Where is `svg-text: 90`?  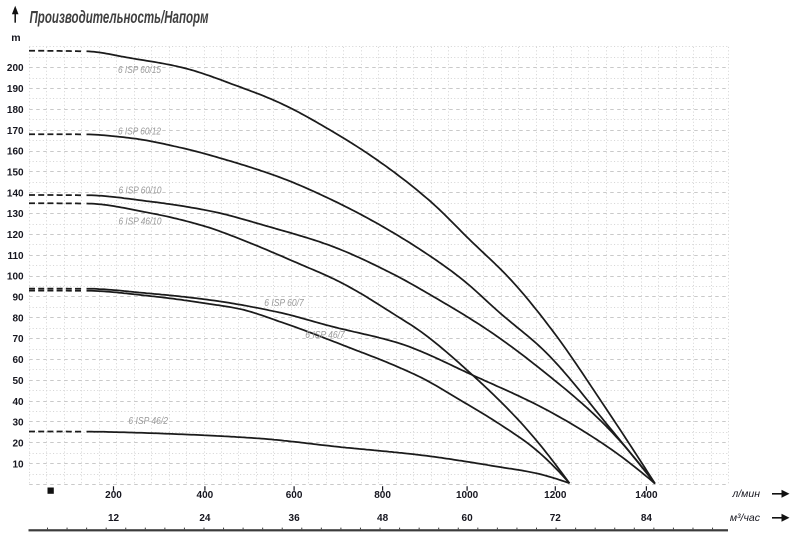
svg-text: 90 is located at coordinates (18, 298).